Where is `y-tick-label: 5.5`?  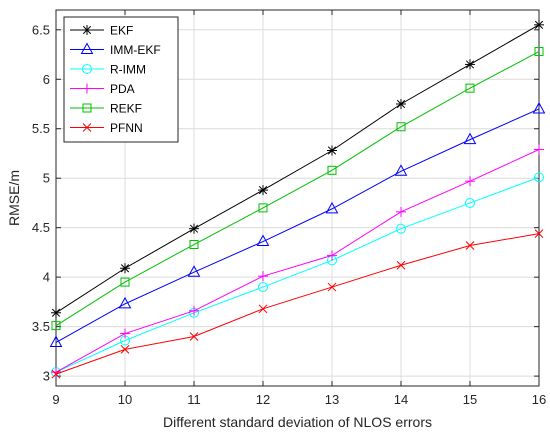 y-tick-label: 5.5 is located at coordinates (41, 128).